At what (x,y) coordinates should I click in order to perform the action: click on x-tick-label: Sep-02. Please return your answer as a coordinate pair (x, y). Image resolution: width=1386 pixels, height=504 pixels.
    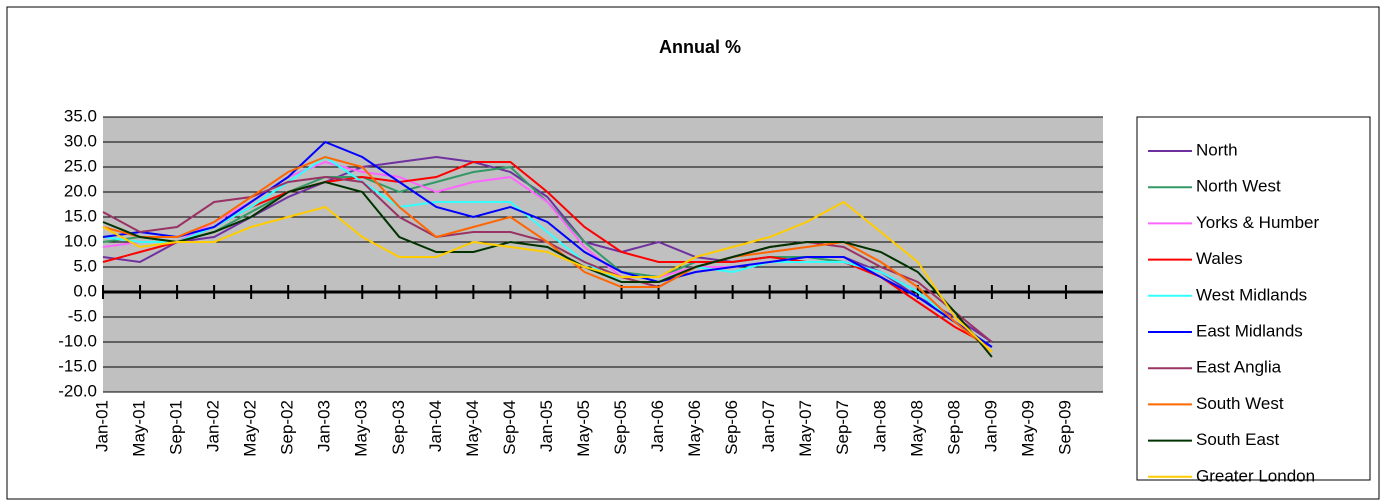
    Looking at the image, I should click on (287, 427).